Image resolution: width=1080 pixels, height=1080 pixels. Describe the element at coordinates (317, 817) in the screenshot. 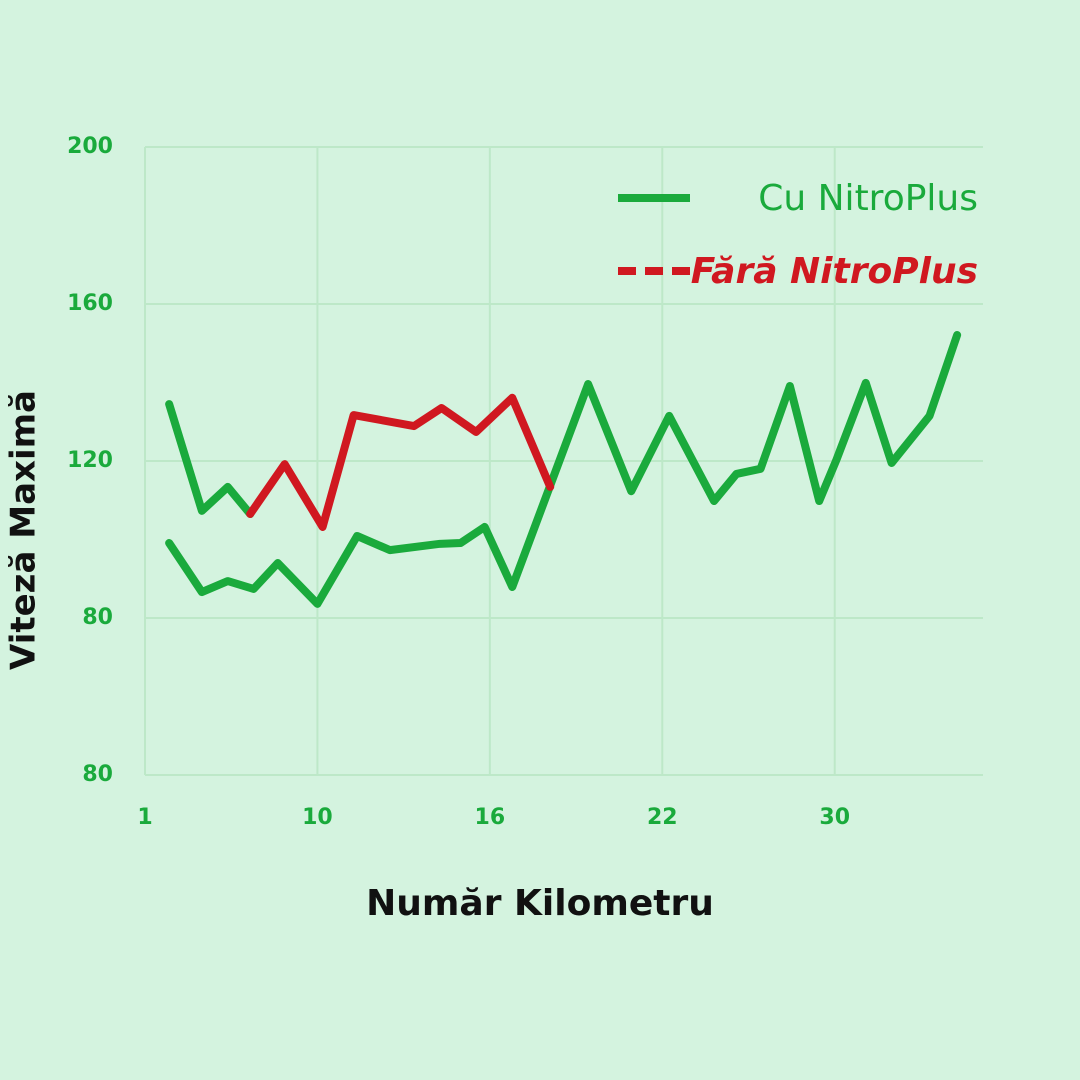

I see `x-tick-label: 10` at that location.